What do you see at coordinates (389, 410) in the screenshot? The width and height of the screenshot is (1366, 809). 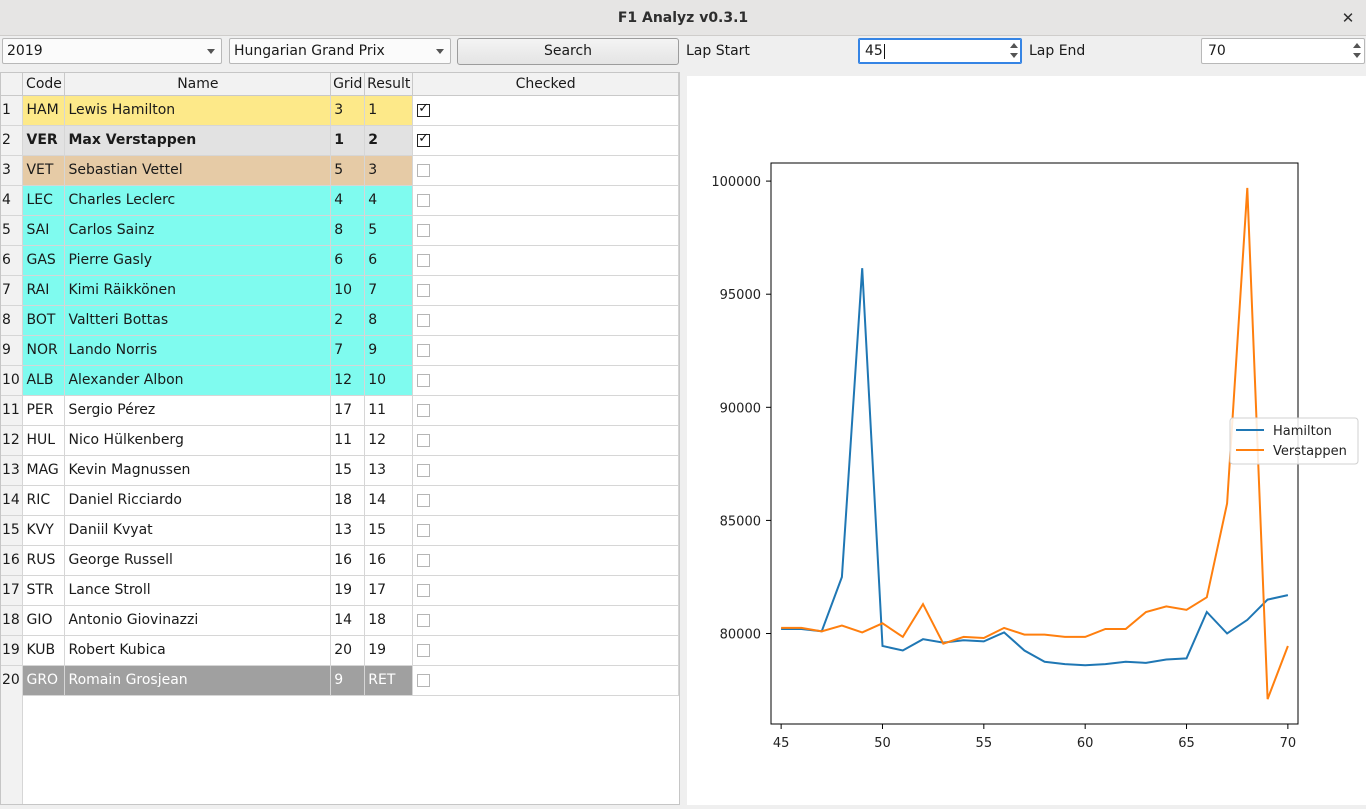 I see `cell-result: 11` at bounding box center [389, 410].